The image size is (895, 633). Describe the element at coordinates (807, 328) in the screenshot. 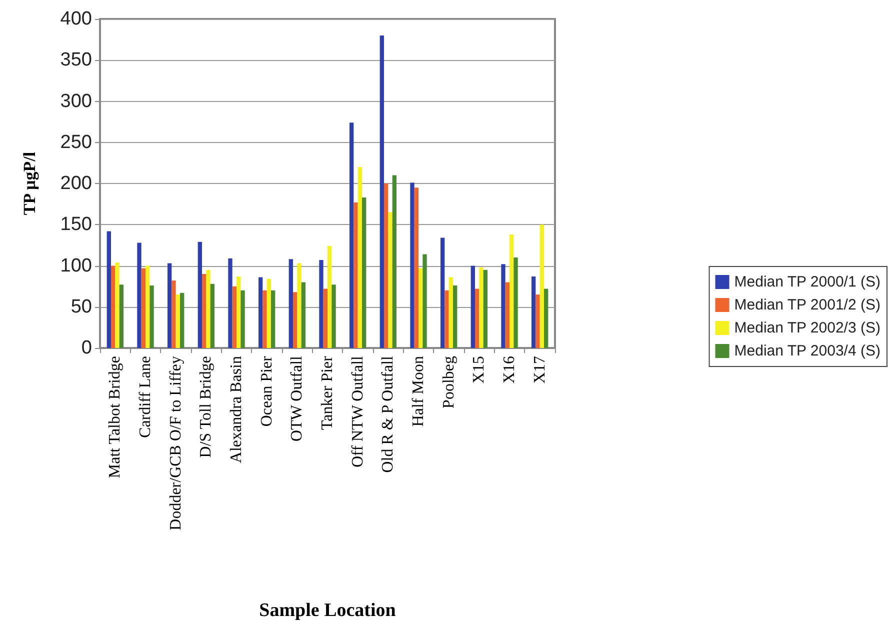

I see `legend-label: Median TP 2002/3 (S)` at that location.